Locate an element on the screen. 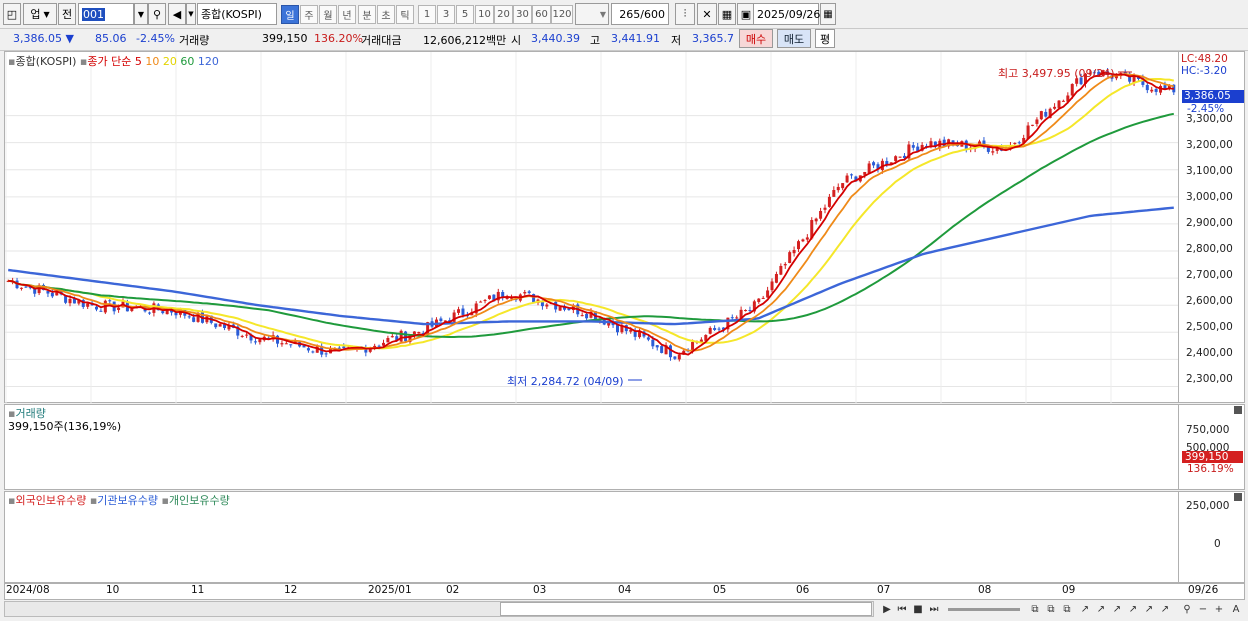 The width and height of the screenshot is (1248, 621). price-axis-label: 2,500,00 is located at coordinates (1209, 327).